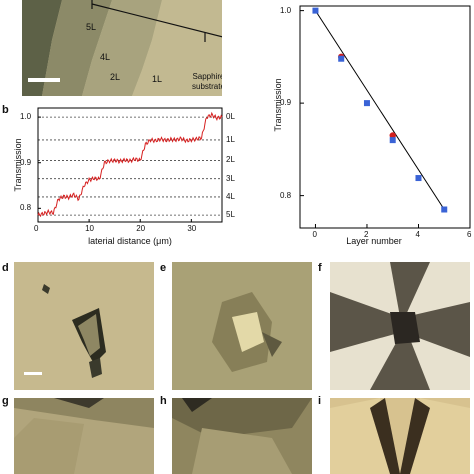 The width and height of the screenshot is (474, 474). I want to click on data-point-circle, so click(392, 135).